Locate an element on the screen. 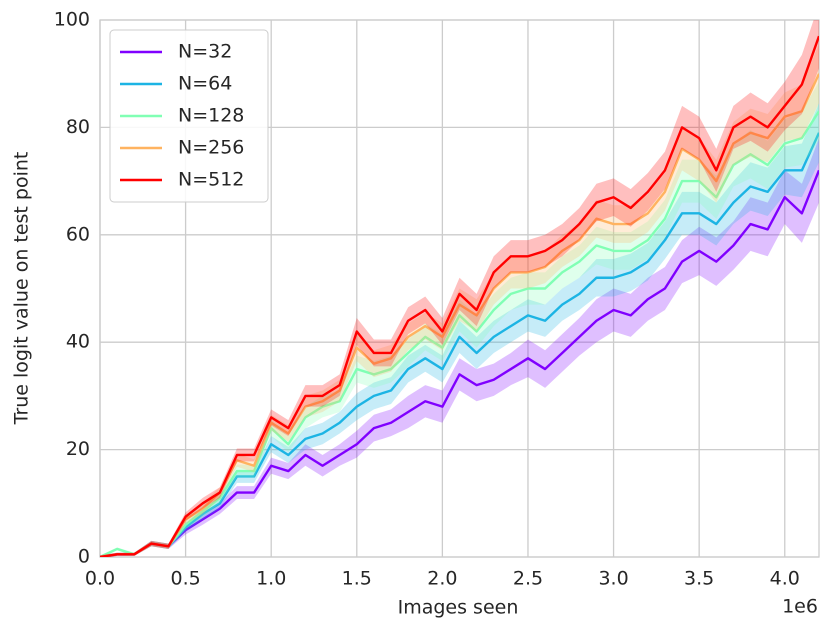 This screenshot has width=831, height=635. legend-box is located at coordinates (189, 116).